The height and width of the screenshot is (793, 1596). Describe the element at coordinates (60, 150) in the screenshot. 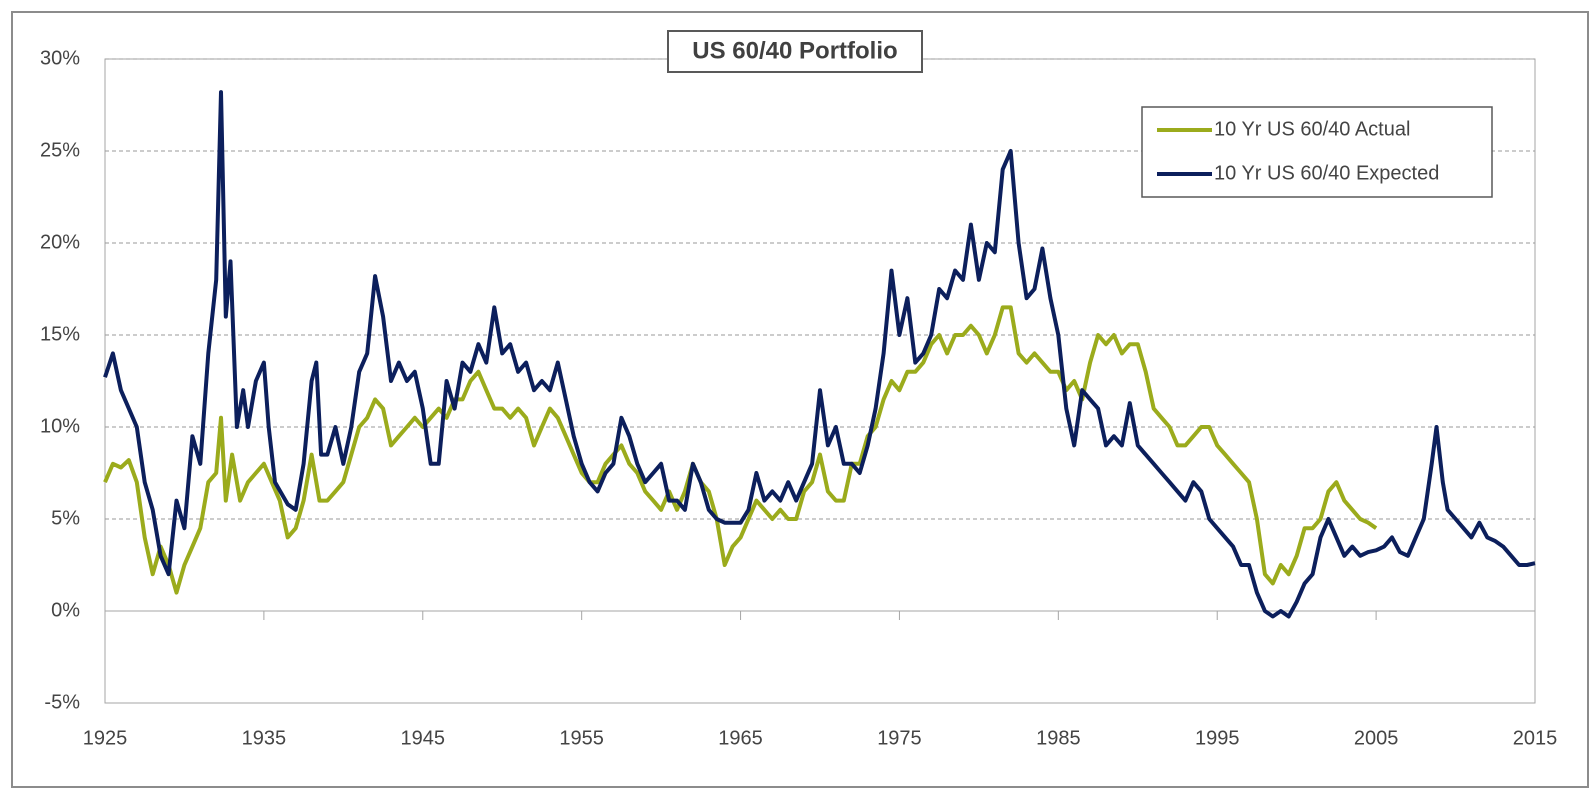

I see `y-tick-label: 25%` at that location.